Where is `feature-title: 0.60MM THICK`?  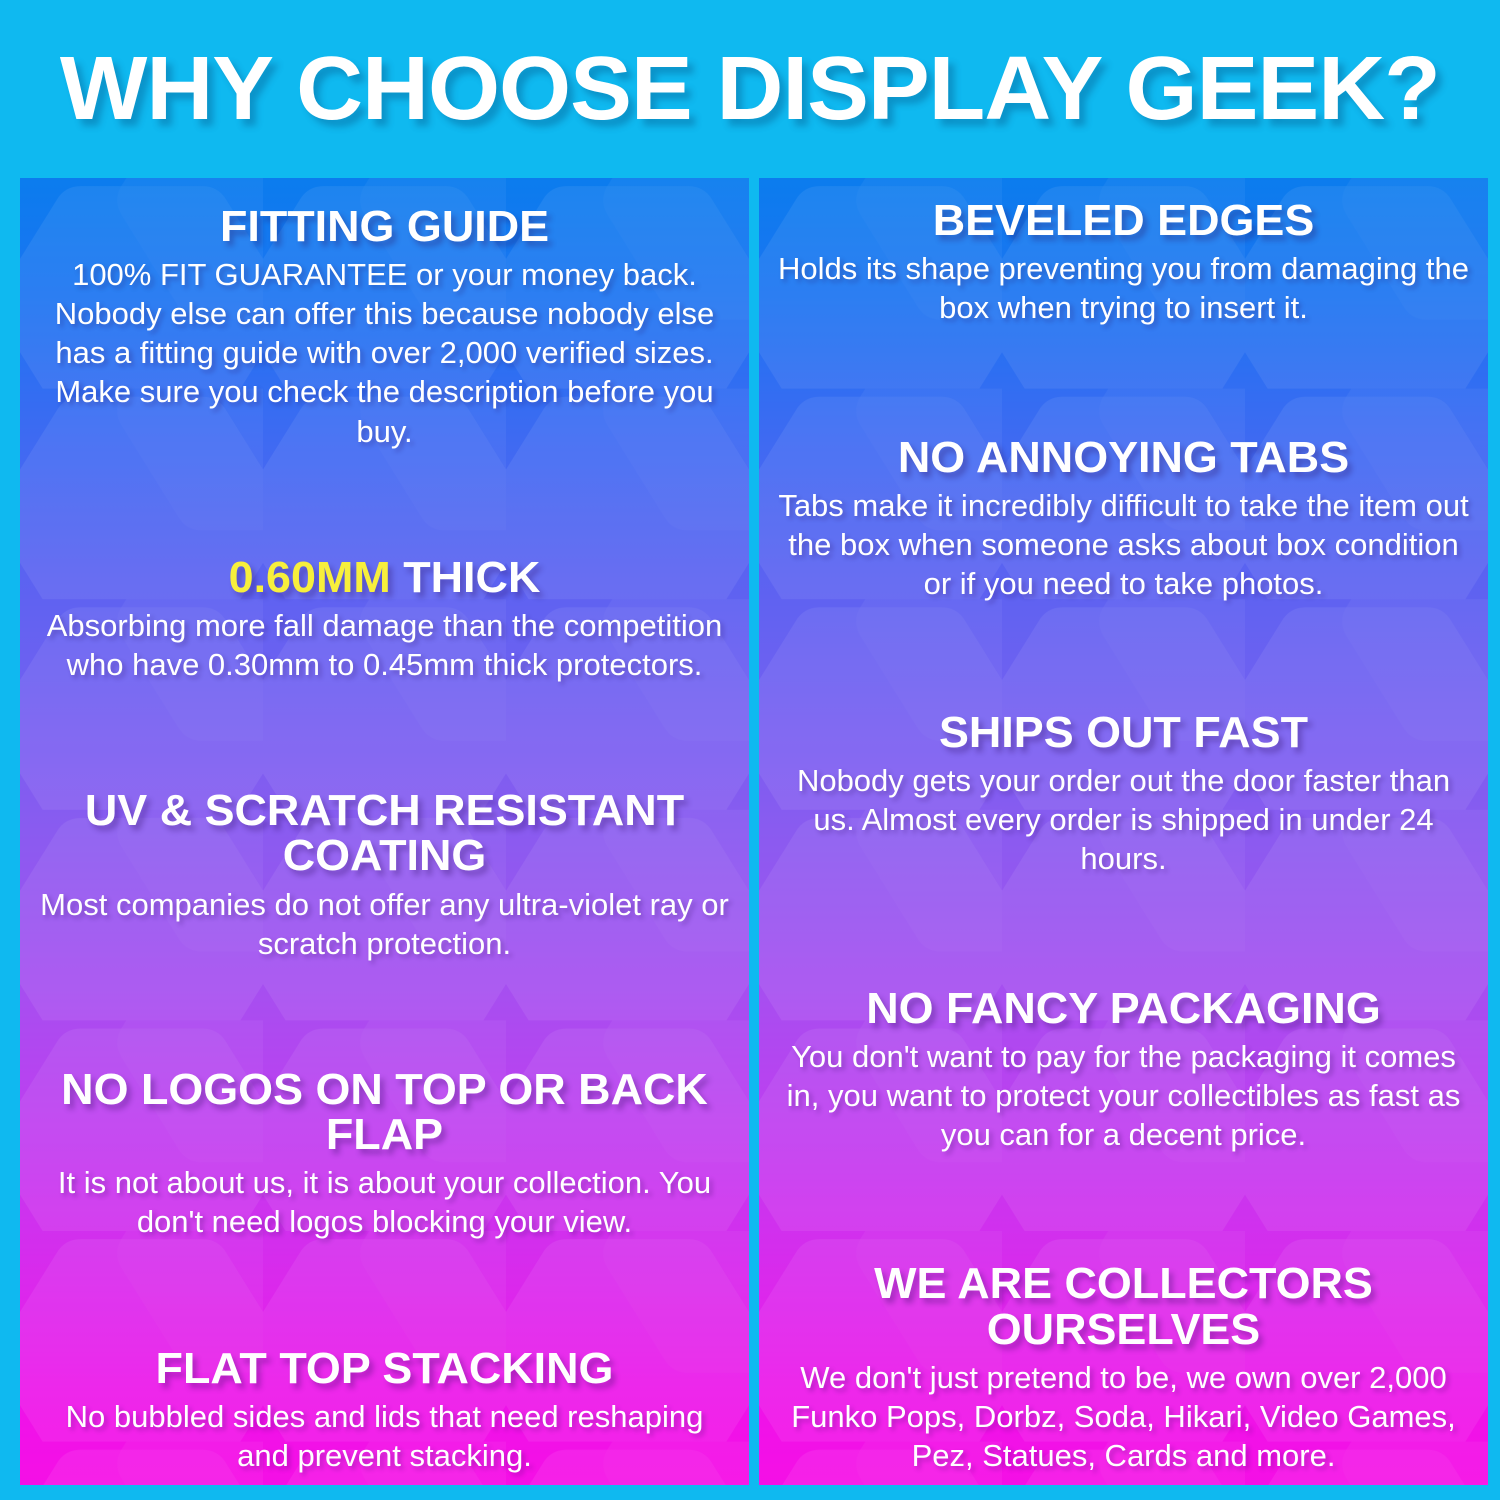 feature-title: 0.60MM THICK is located at coordinates (384, 577).